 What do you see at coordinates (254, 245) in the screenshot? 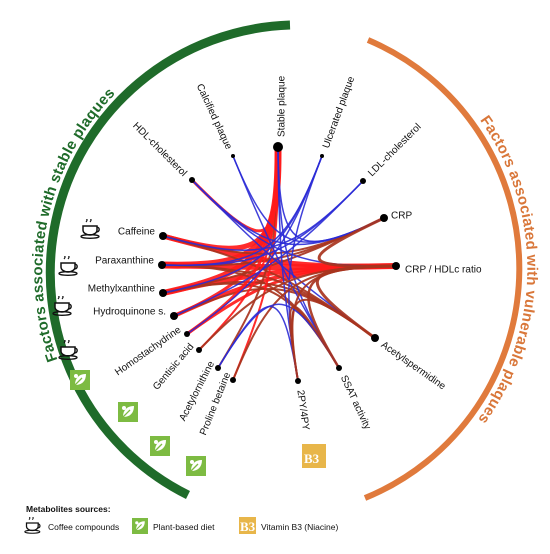
I see `chord-homostachydrine-ulcerated` at bounding box center [254, 245].